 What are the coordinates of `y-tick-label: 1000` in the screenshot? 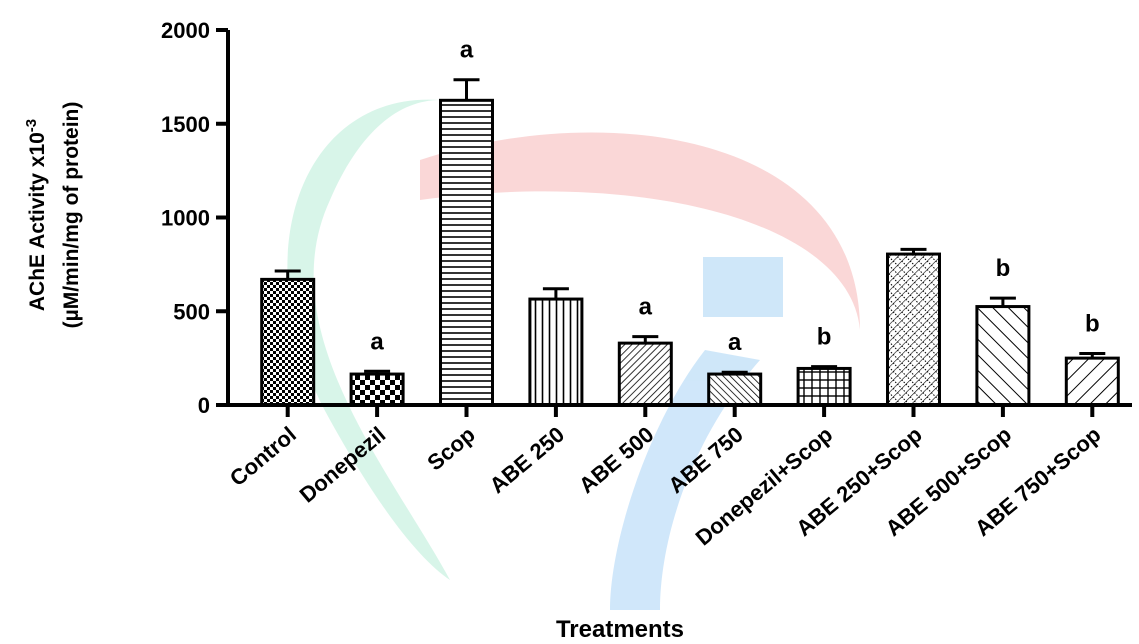 It's located at (185, 218).